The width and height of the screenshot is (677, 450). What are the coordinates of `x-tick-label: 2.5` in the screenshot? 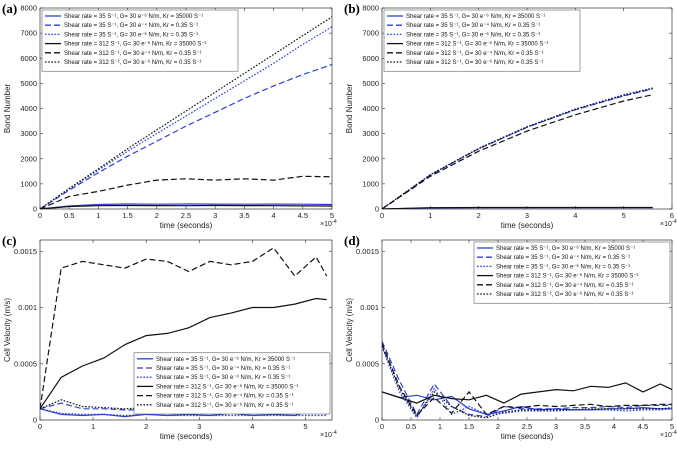 It's located at (527, 426).